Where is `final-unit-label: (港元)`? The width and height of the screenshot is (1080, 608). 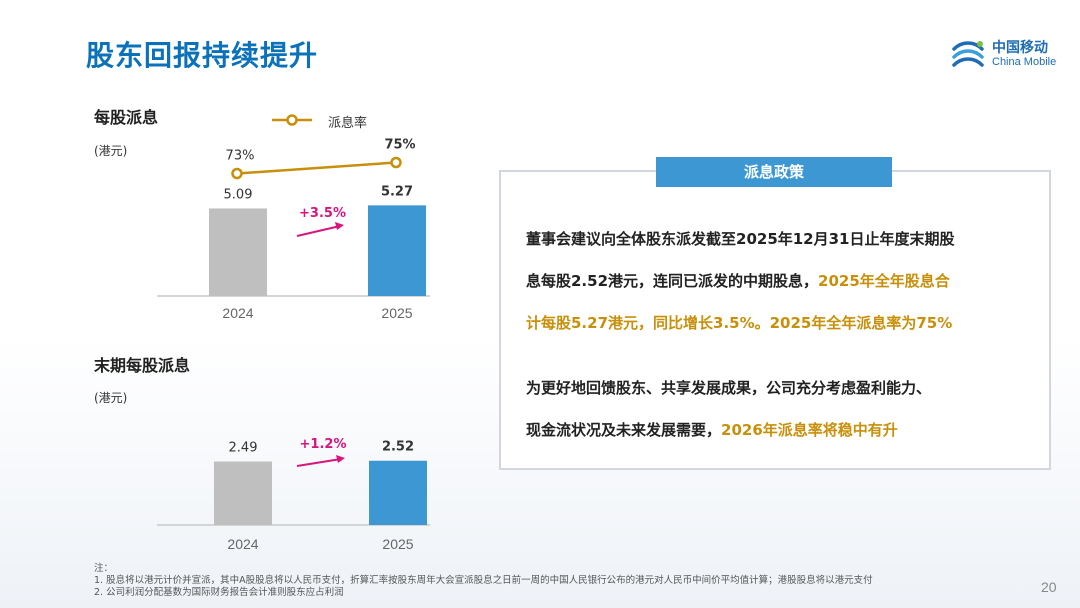 final-unit-label: (港元) is located at coordinates (111, 398).